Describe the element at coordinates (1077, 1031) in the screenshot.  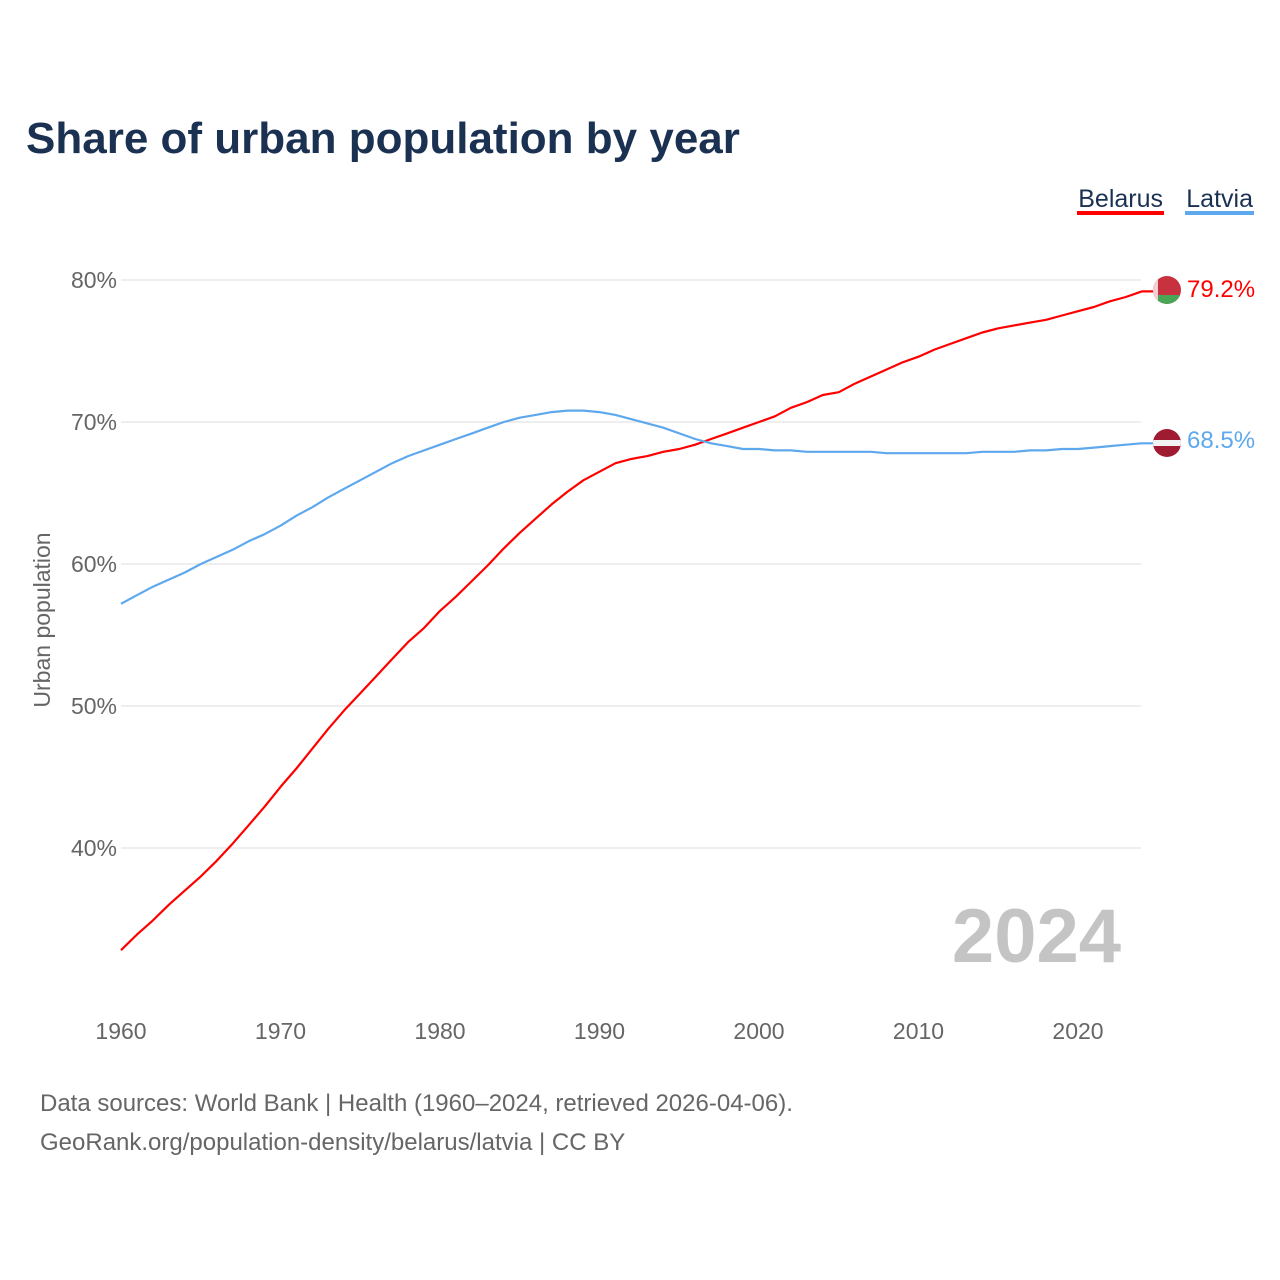
I see `x-tick-label: 2020` at that location.